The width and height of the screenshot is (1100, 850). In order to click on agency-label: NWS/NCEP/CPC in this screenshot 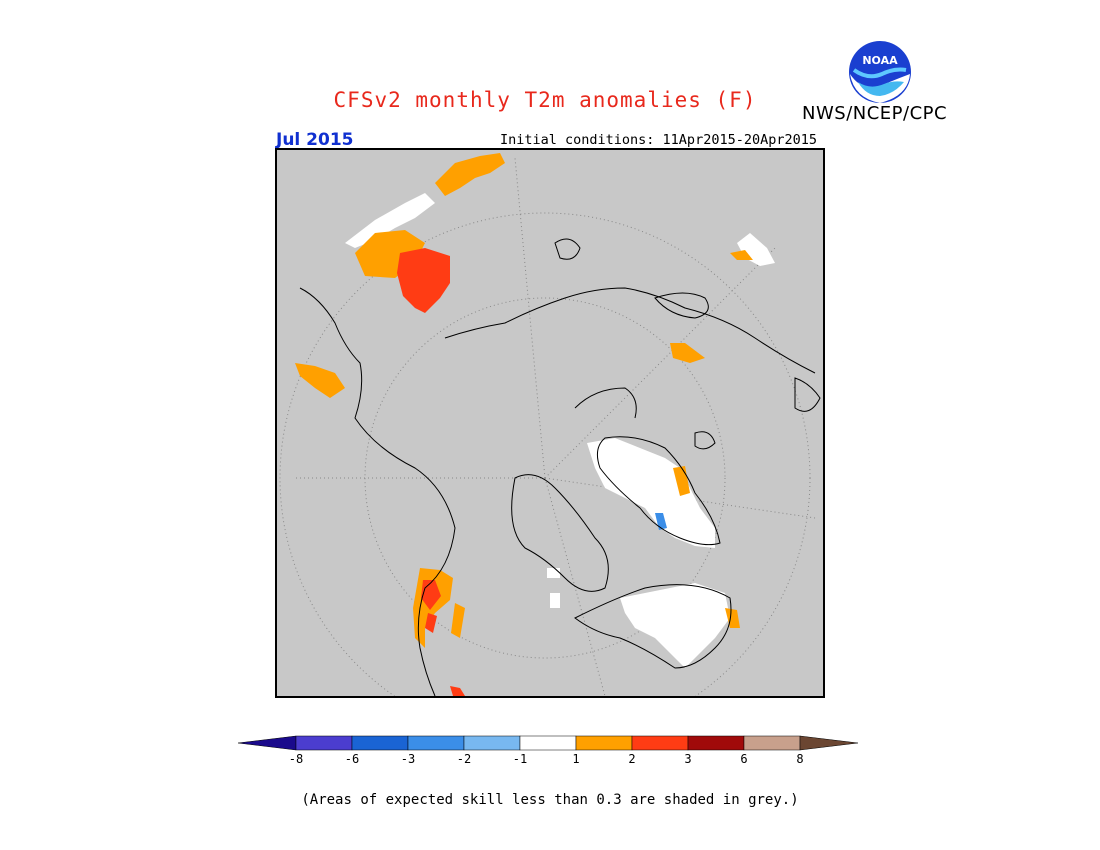, I will do `click(875, 113)`.